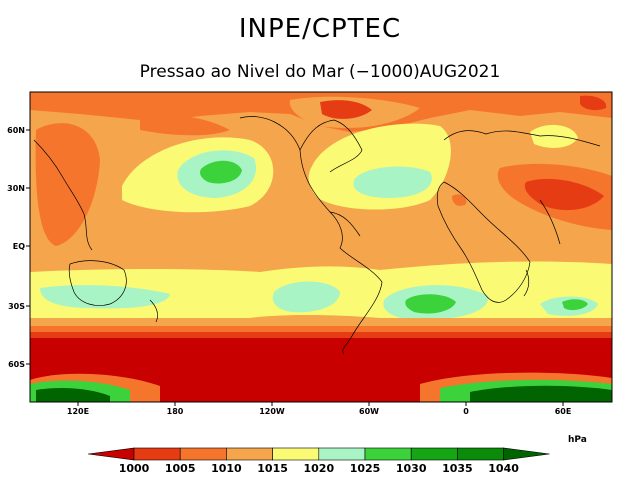 This screenshot has width=640, height=494. I want to click on lat-label-30n: 30N, so click(16, 188).